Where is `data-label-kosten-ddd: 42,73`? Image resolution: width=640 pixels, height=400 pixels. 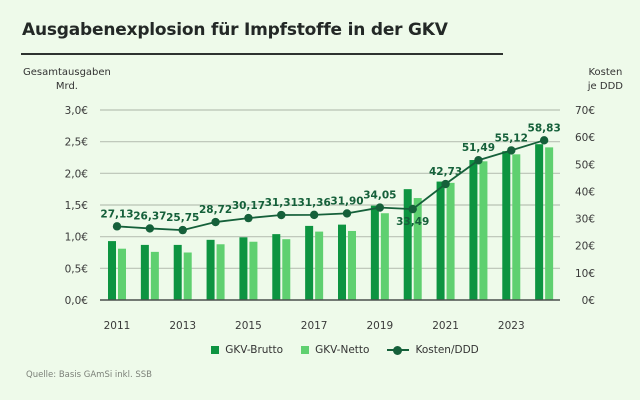 data-label-kosten-ddd: 42,73 is located at coordinates (445, 172).